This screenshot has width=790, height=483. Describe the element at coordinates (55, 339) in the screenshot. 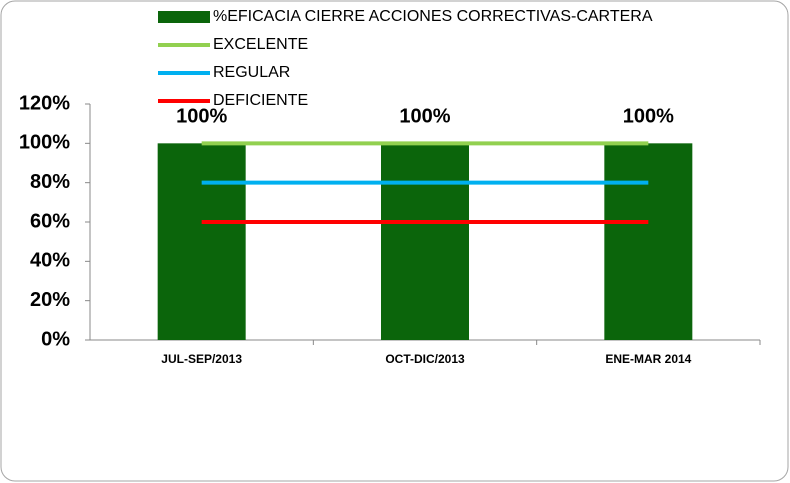

I see `y-tick-label: 0%` at that location.